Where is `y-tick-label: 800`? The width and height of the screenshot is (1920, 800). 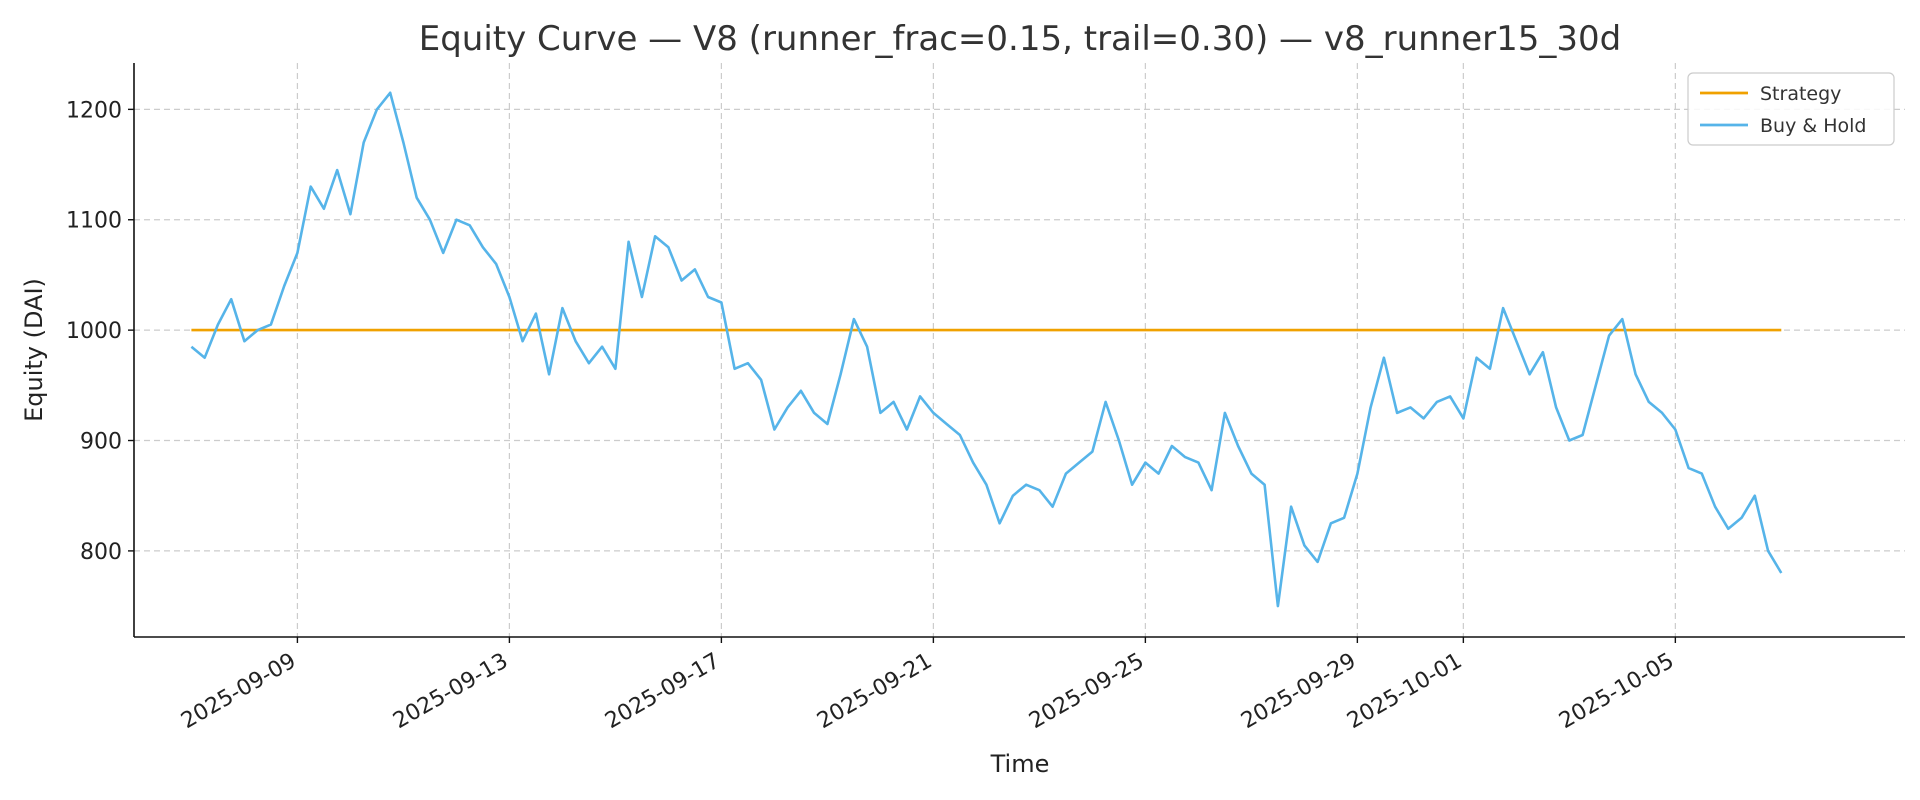
y-tick-label: 800 is located at coordinates (101, 552).